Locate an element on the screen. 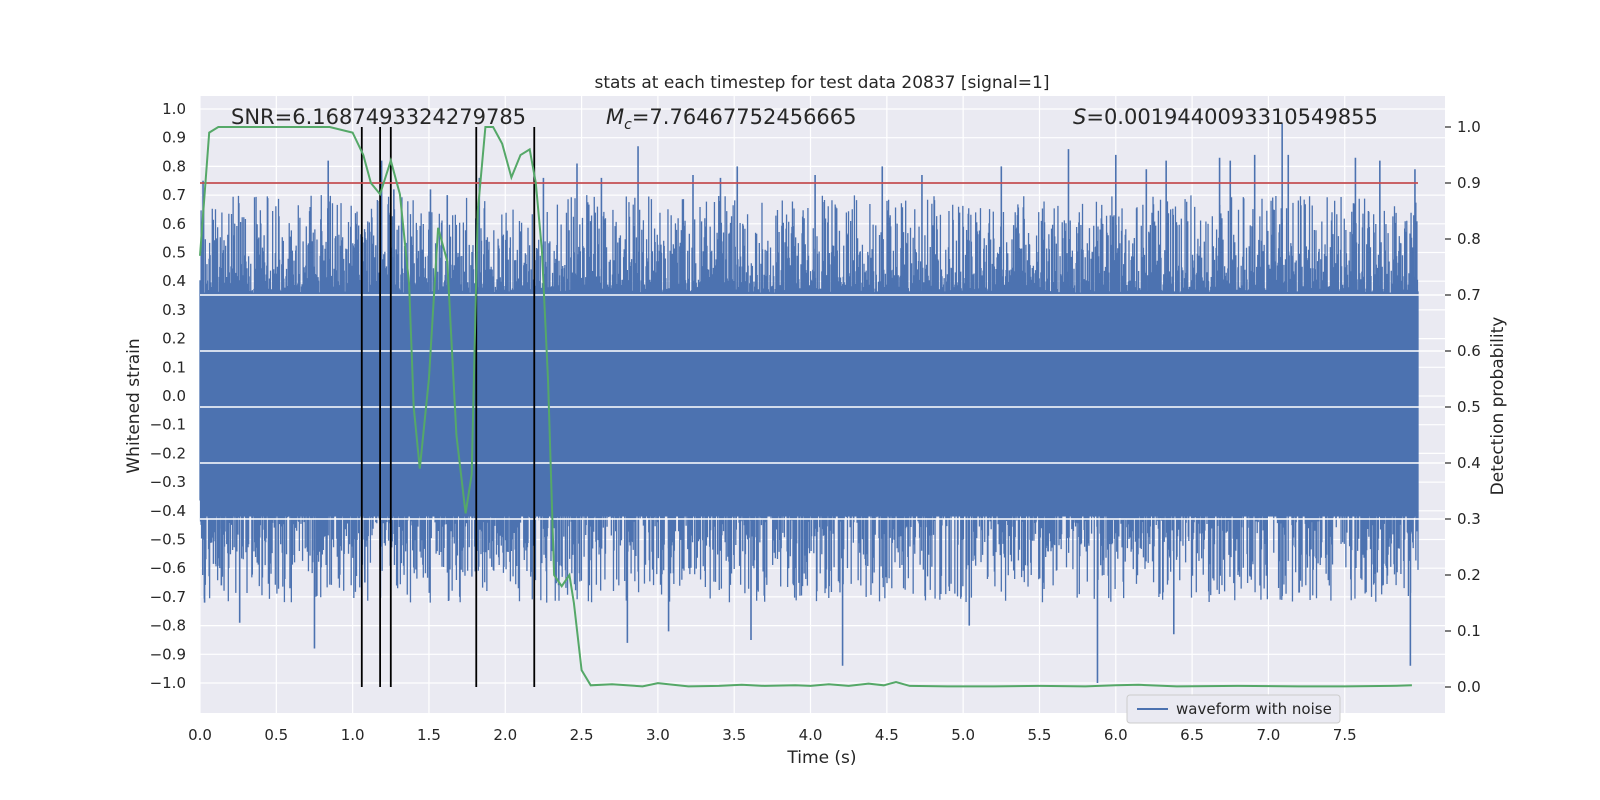 This screenshot has height=800, width=1600. x-tick-label: 5.0 is located at coordinates (963, 735).